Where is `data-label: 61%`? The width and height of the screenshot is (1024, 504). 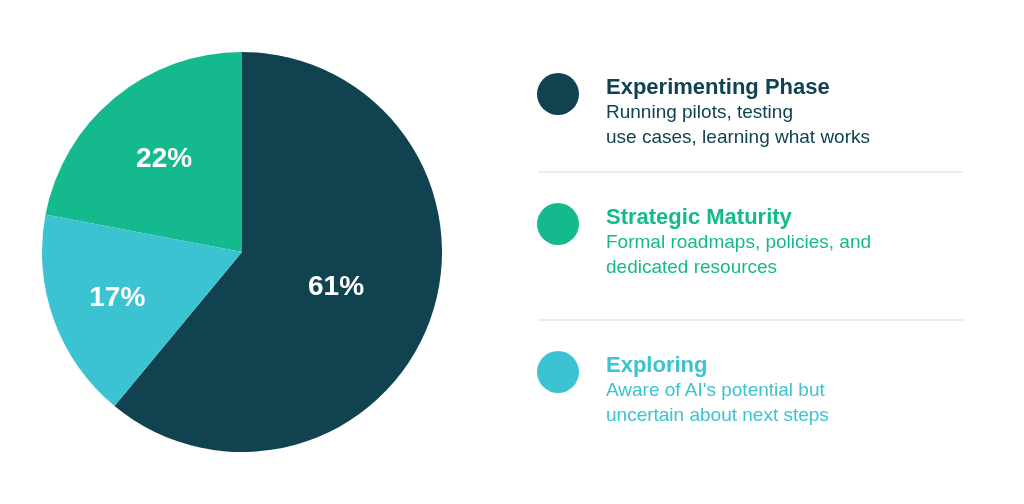 data-label: 61% is located at coordinates (336, 286).